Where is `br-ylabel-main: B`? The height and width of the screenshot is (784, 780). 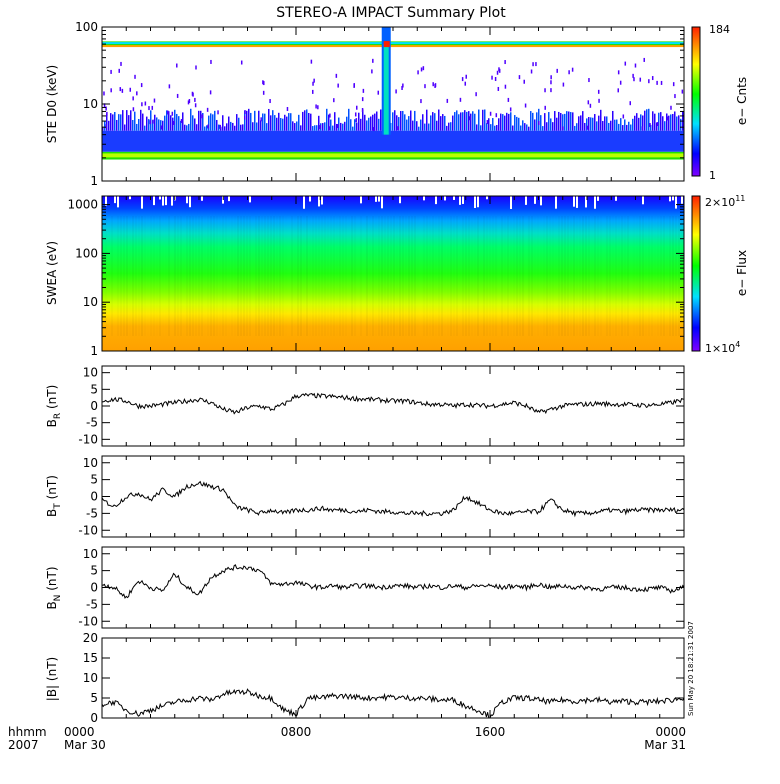
br-ylabel-main: B is located at coordinates (52, 423).